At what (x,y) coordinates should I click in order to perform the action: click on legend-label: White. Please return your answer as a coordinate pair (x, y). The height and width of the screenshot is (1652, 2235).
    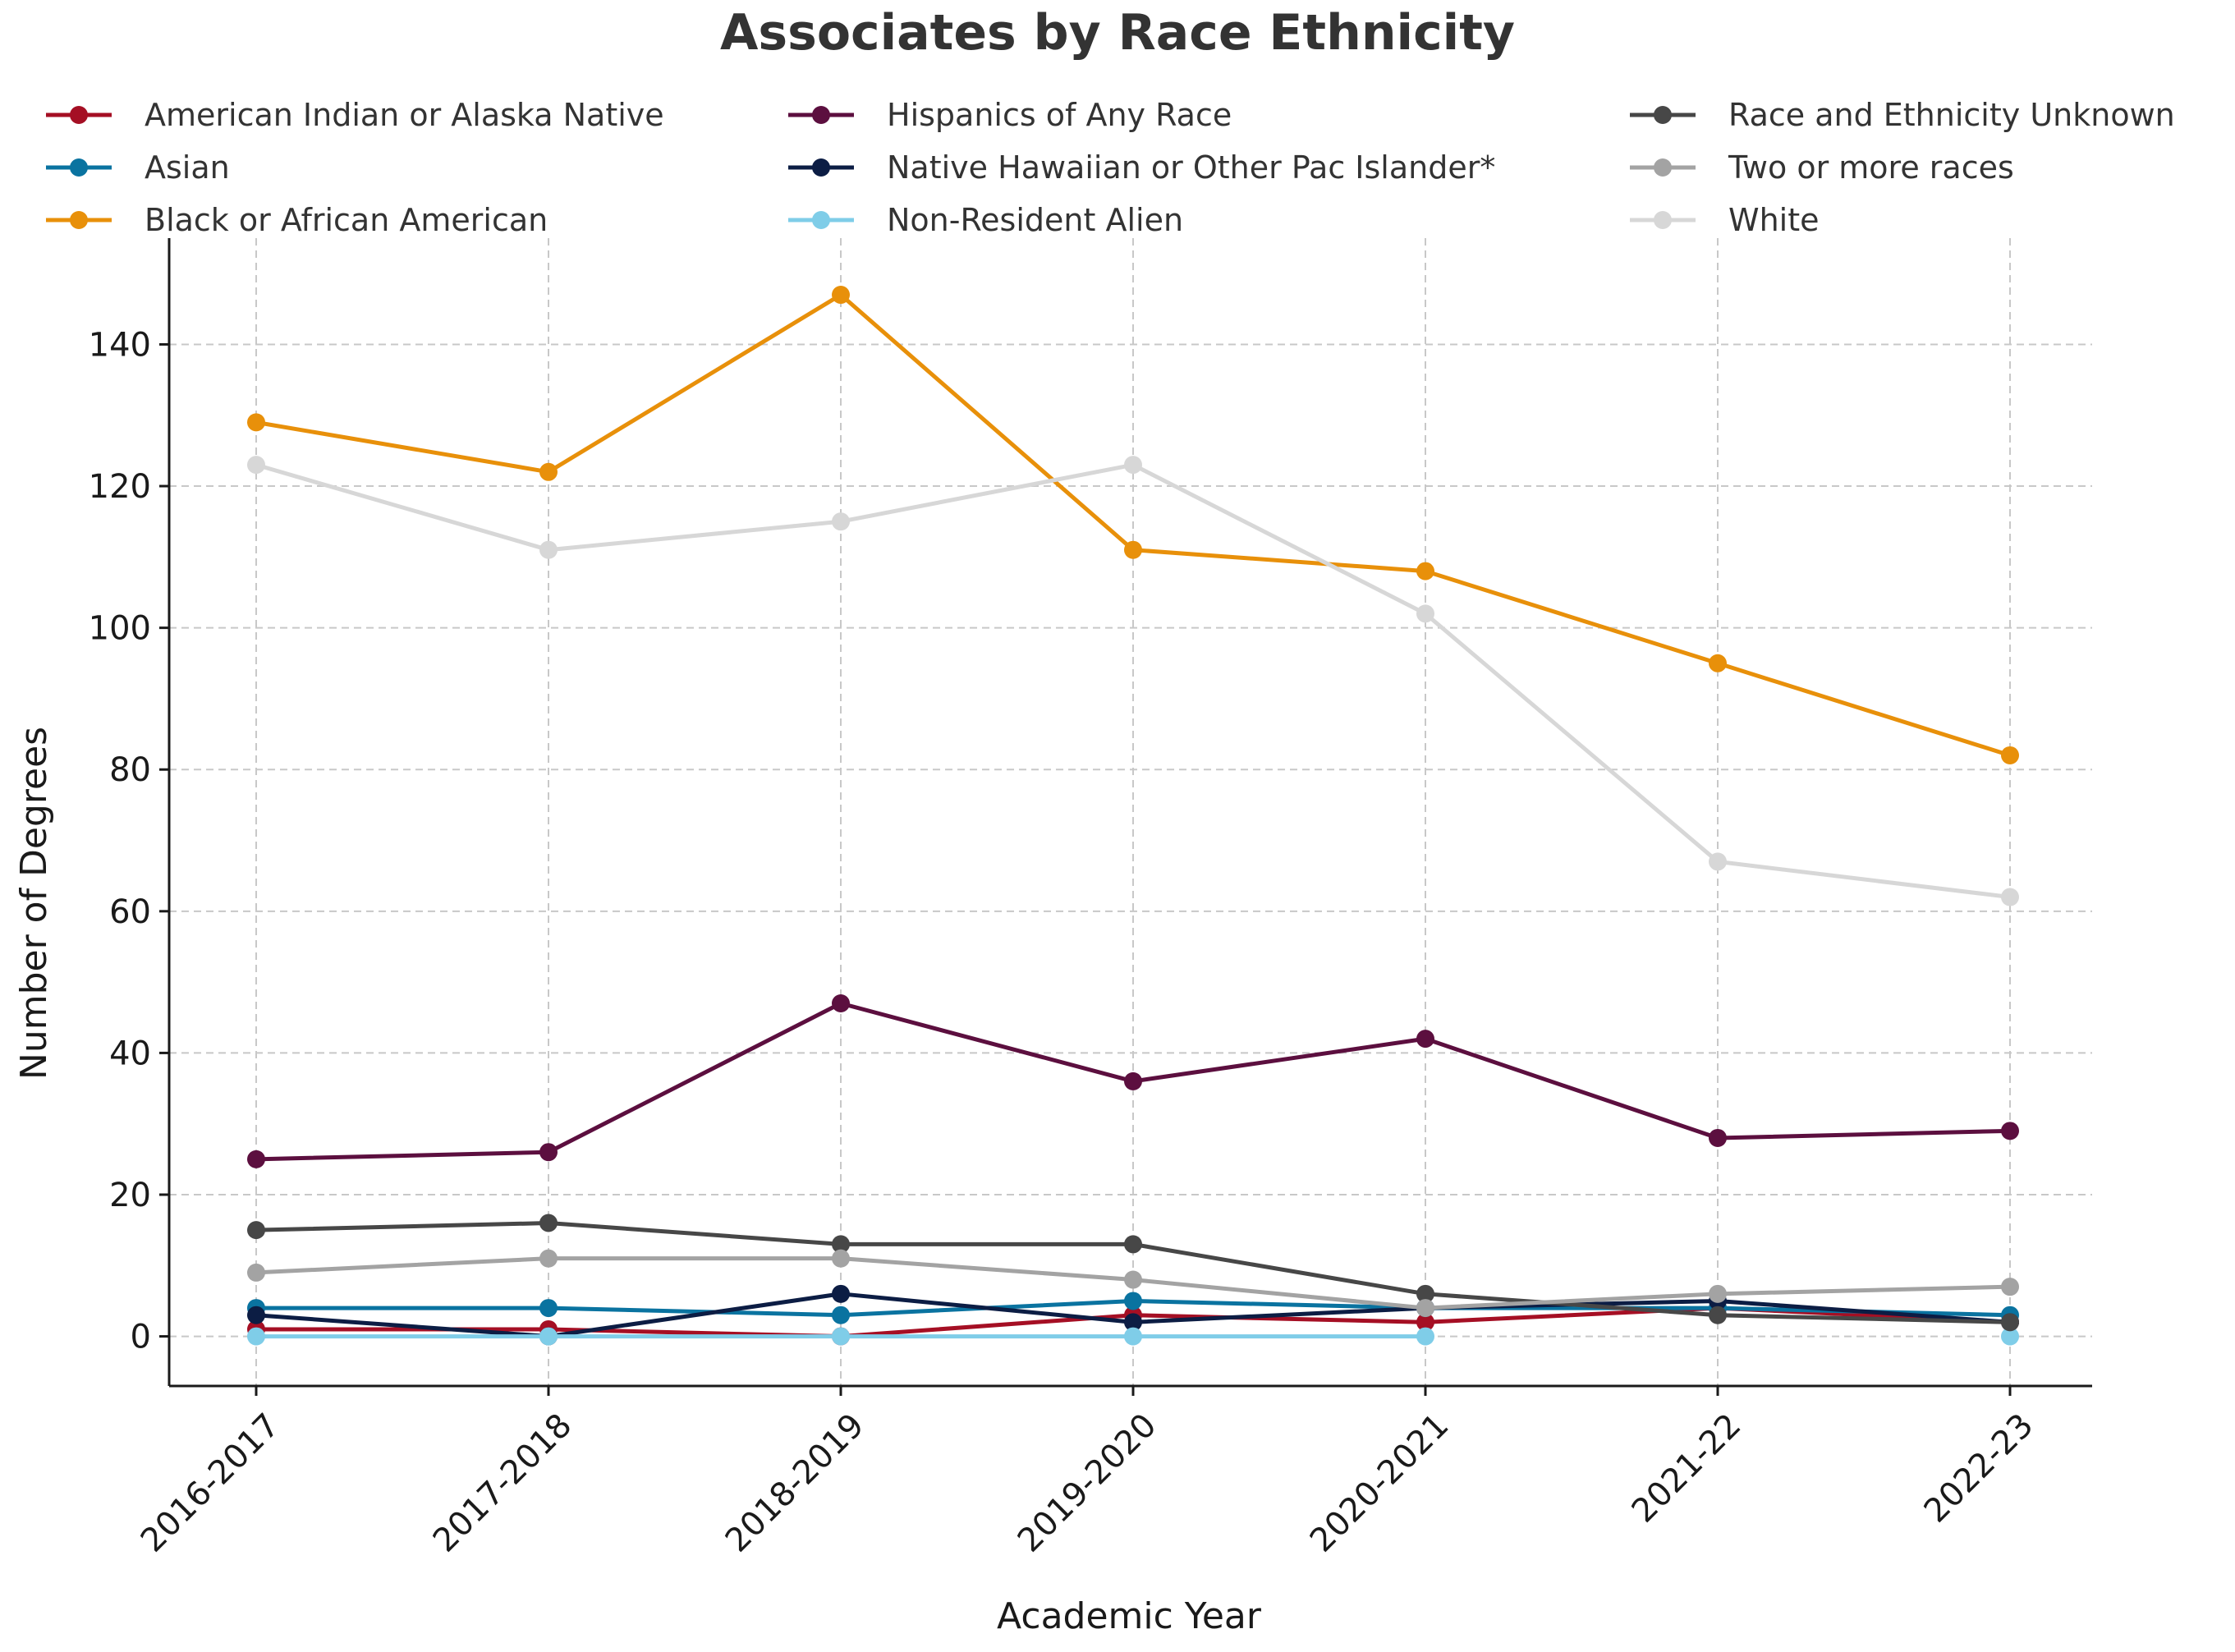
    Looking at the image, I should click on (1774, 220).